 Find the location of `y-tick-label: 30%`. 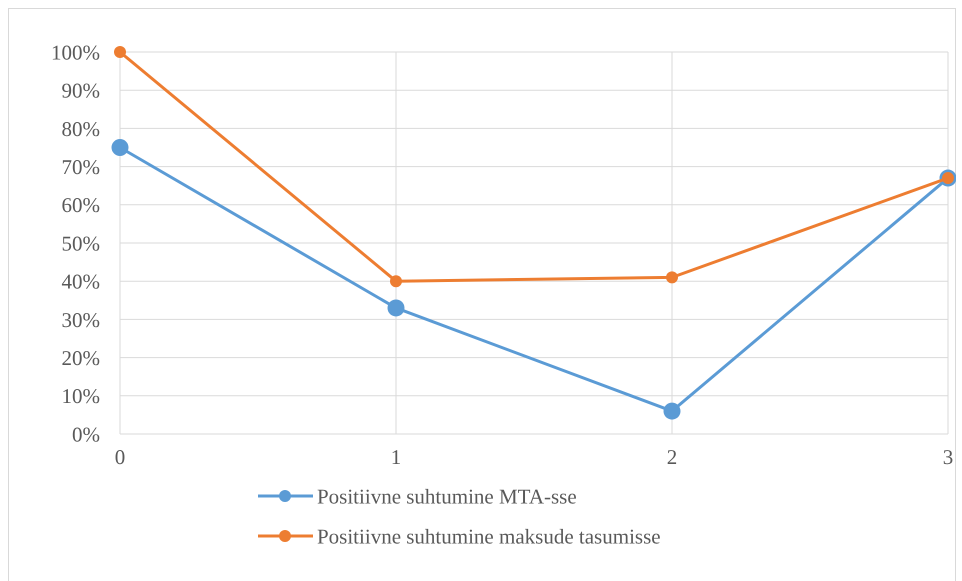

y-tick-label: 30% is located at coordinates (81, 320).